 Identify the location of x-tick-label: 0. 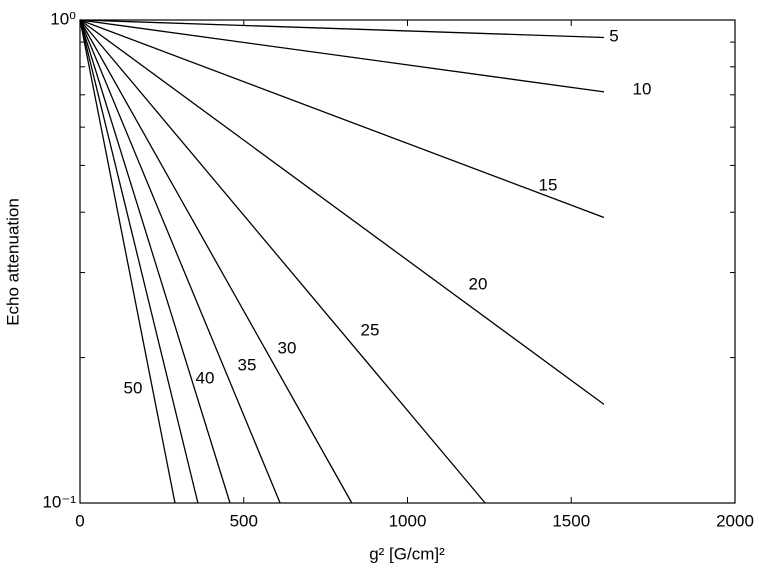
(79, 520).